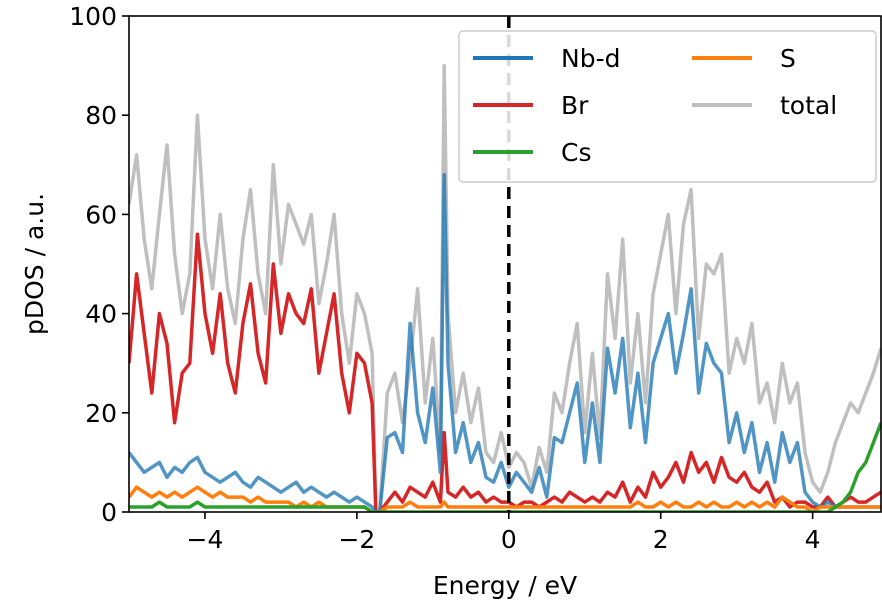 This screenshot has width=882, height=603. I want to click on legend-label: Cs, so click(576, 152).